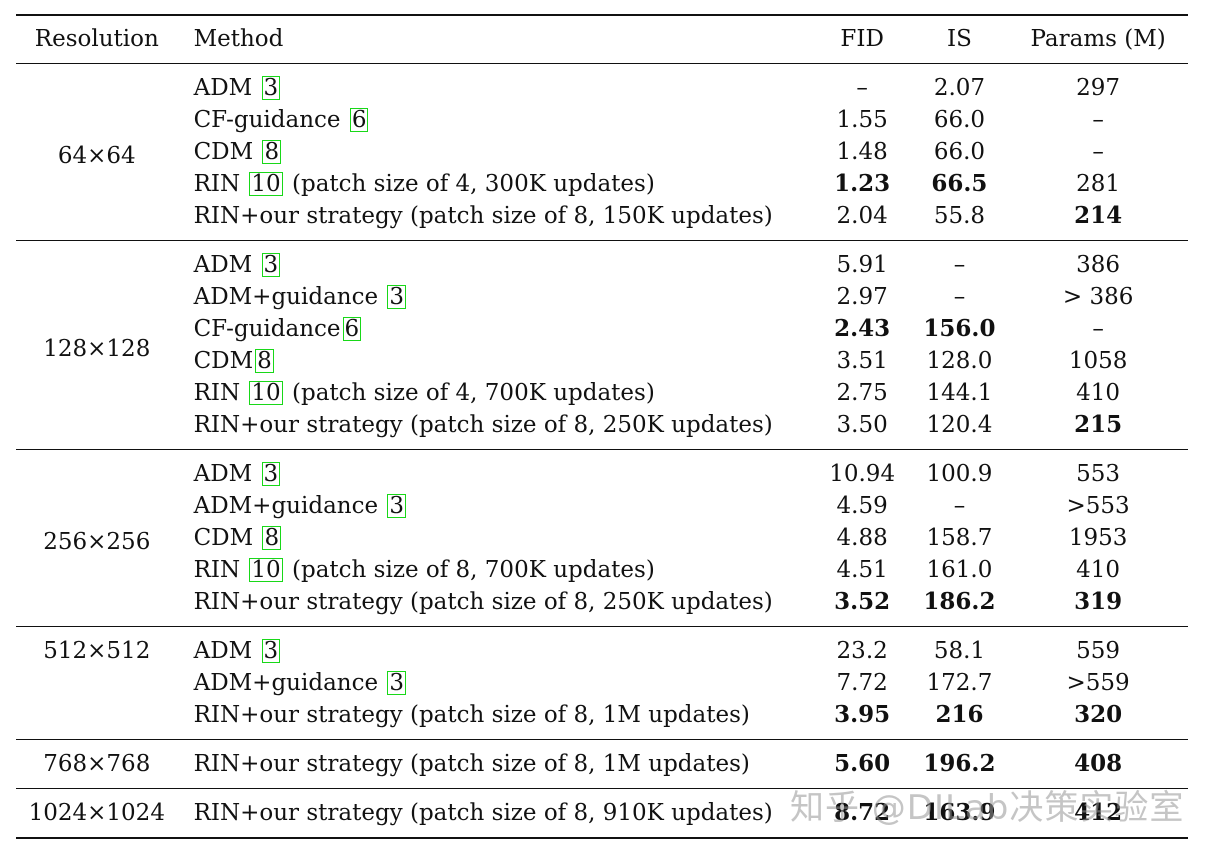 The image size is (1214, 848). Describe the element at coordinates (1098, 569) in the screenshot. I see `params-cell: 410` at that location.